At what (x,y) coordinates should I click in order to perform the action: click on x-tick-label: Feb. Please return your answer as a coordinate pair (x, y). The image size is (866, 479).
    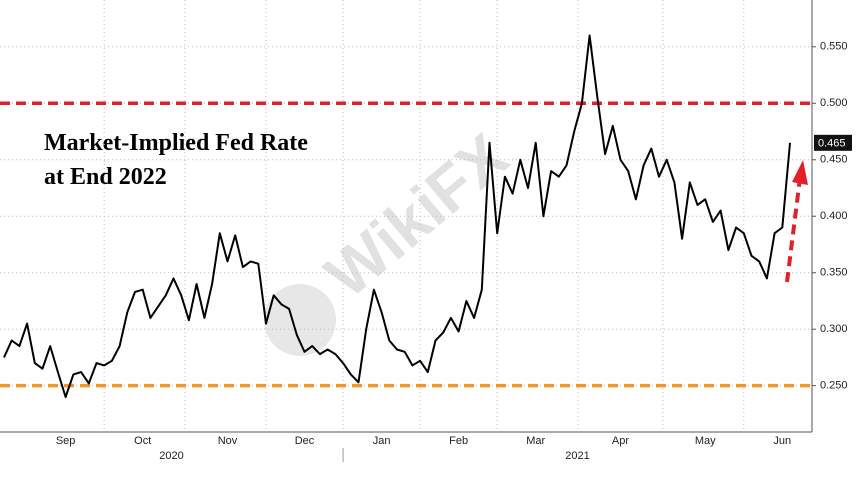
    Looking at the image, I should click on (458, 441).